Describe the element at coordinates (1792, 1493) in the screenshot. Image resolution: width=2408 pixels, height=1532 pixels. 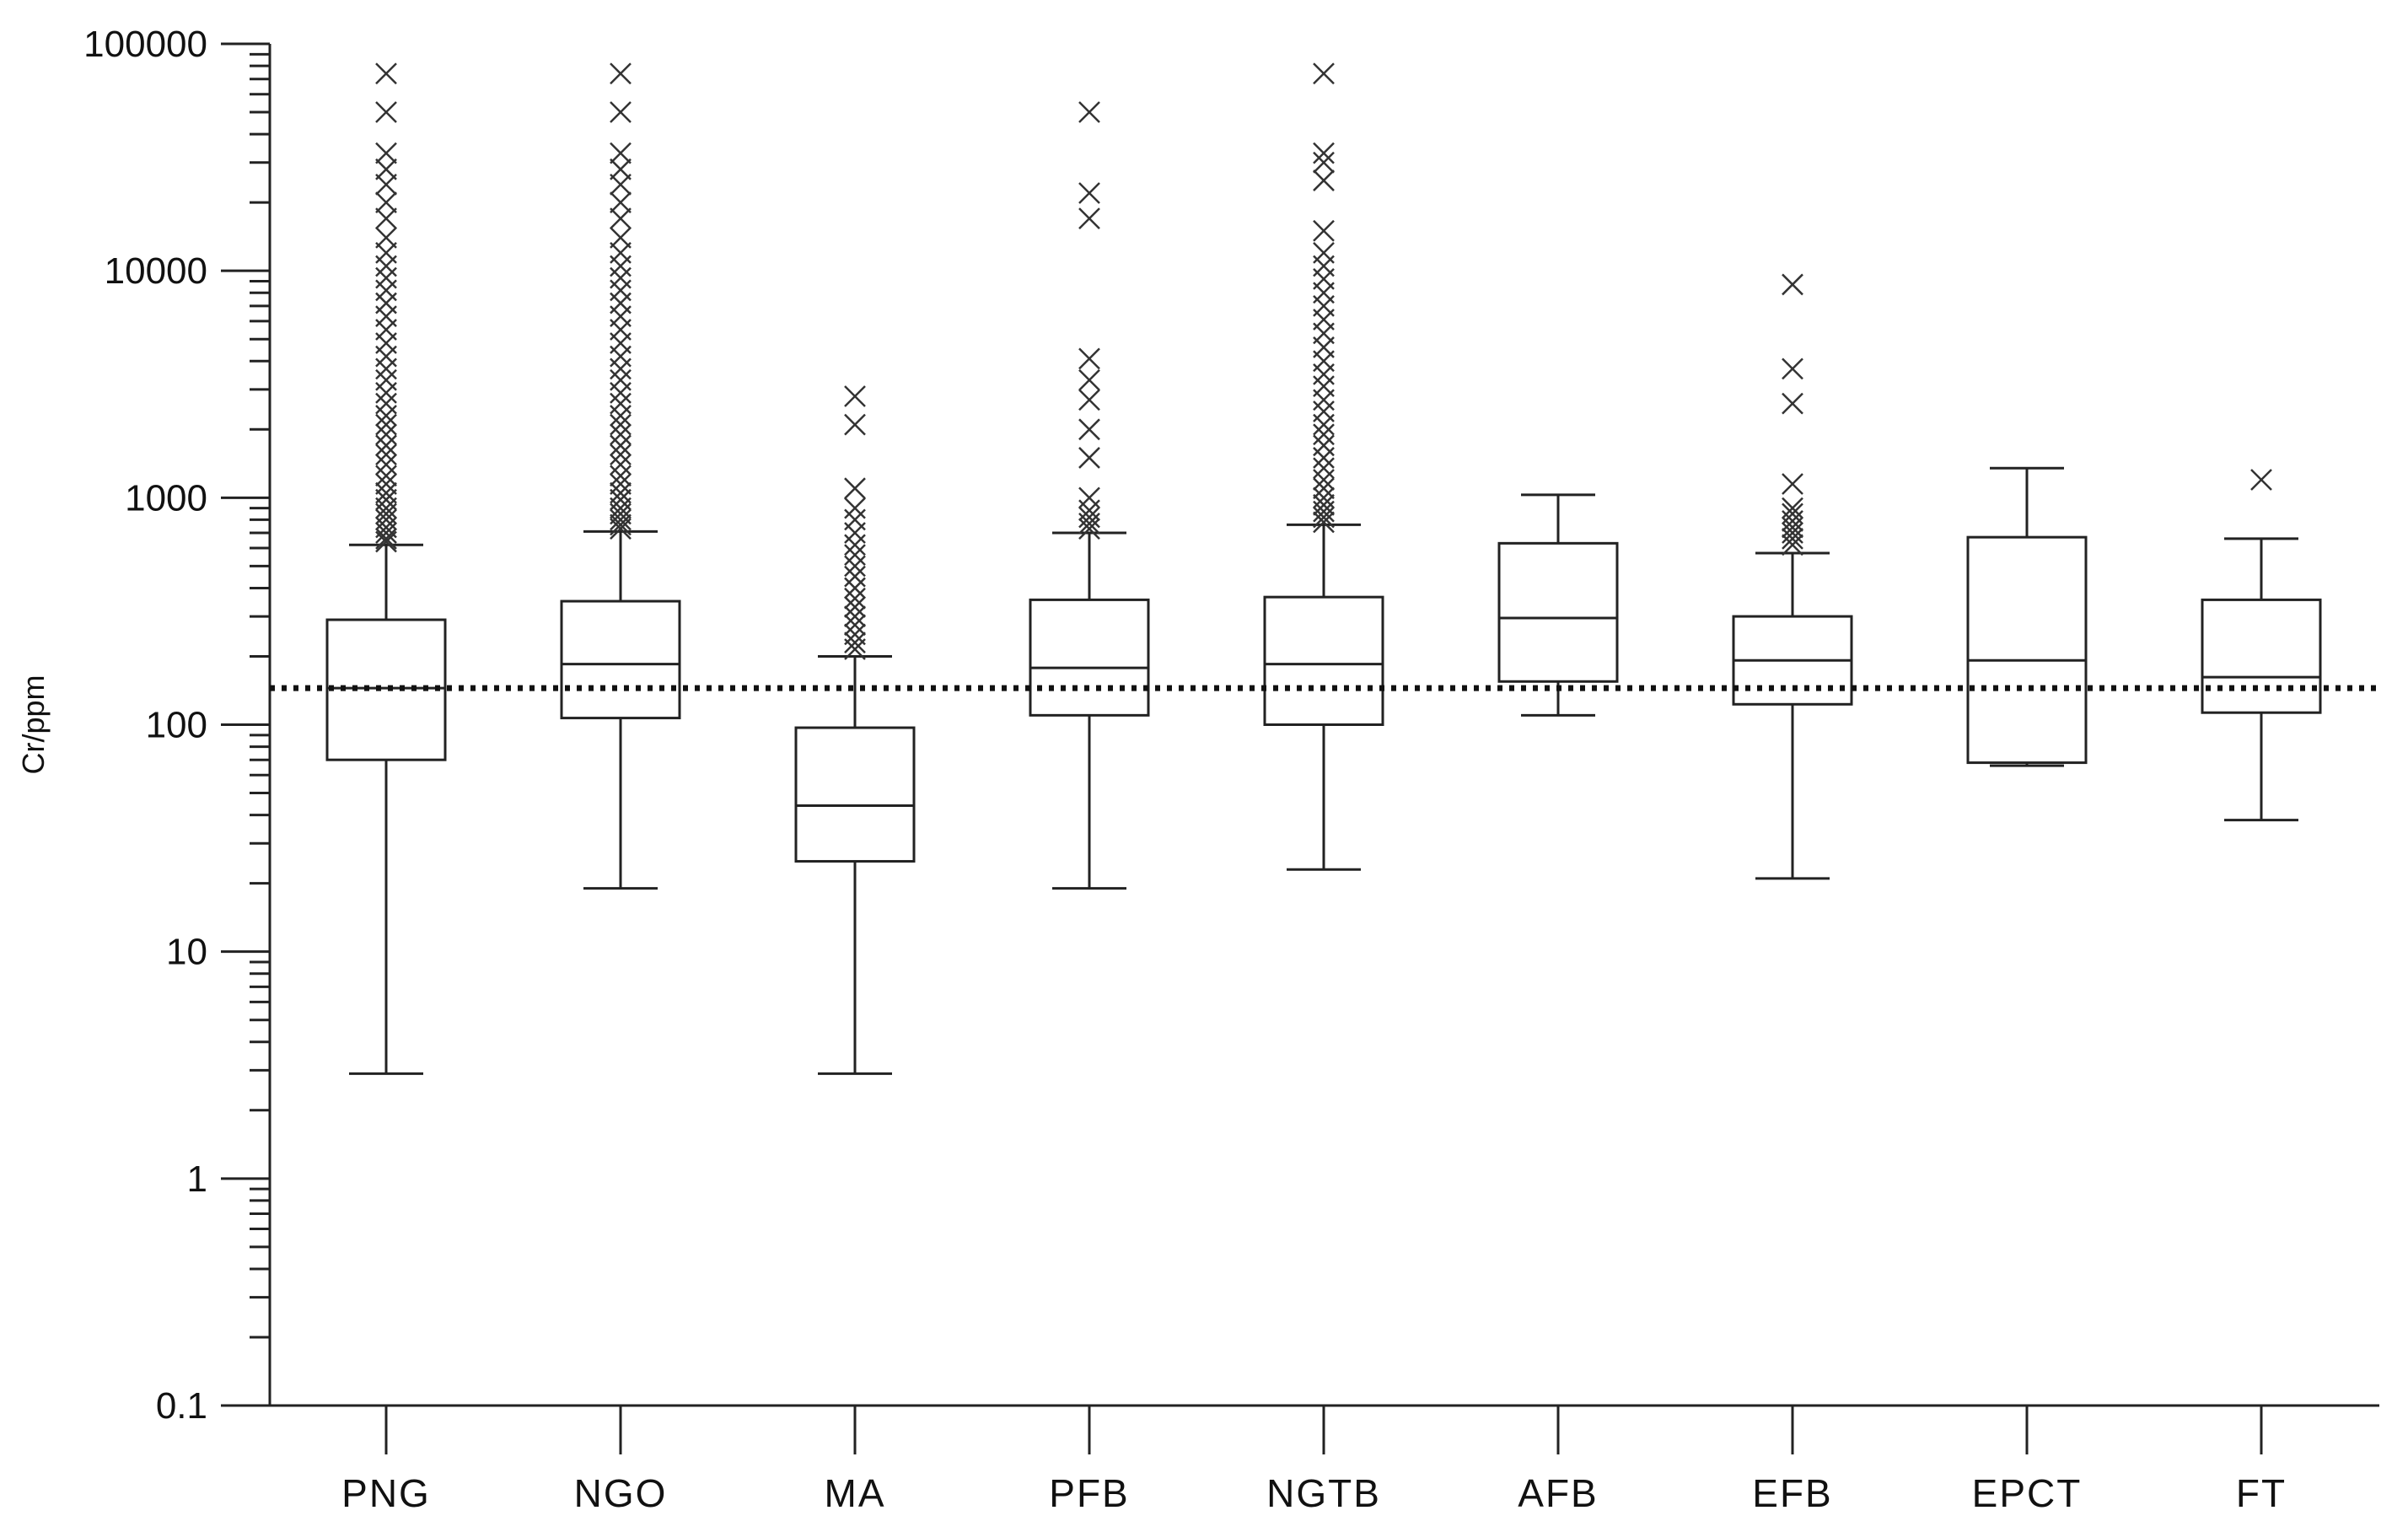
I see `x-tick-label-efb: EFB` at that location.